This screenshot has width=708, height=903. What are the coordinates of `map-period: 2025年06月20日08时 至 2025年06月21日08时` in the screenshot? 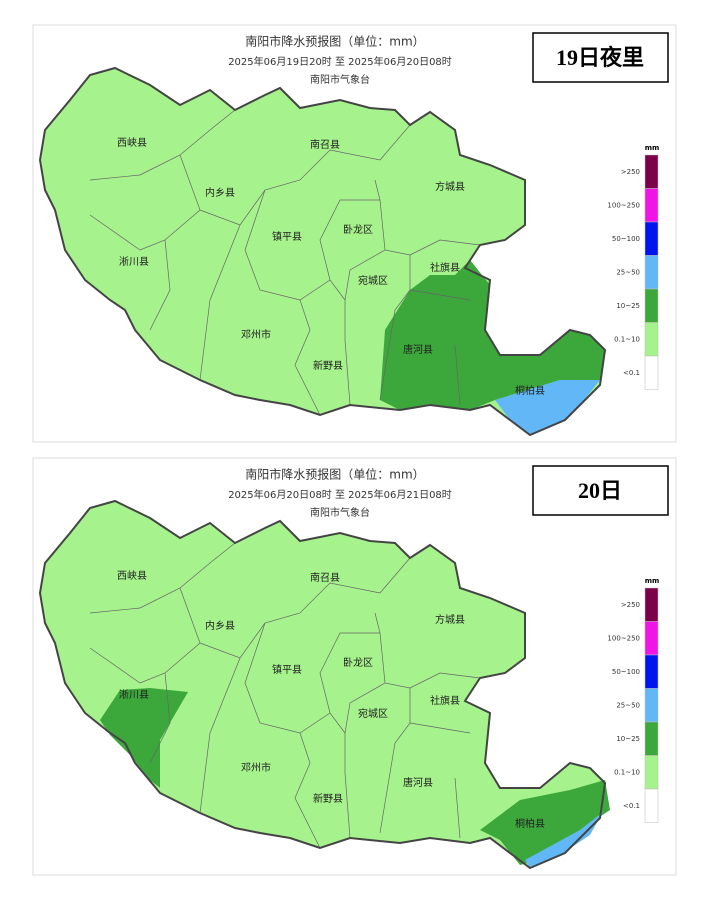 It's located at (340, 494).